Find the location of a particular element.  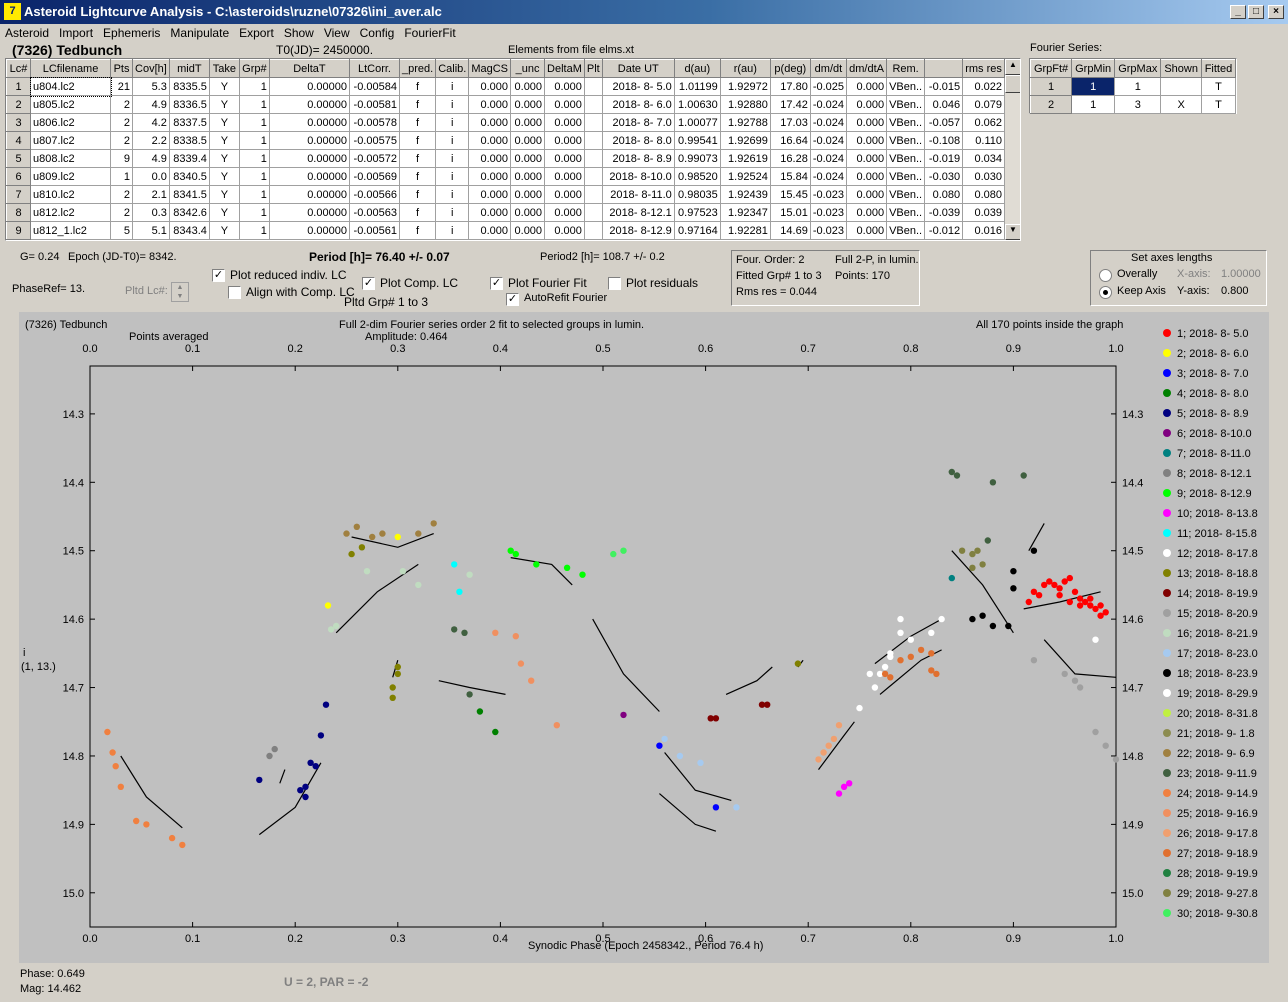

column-header: r(au) is located at coordinates (745, 68).